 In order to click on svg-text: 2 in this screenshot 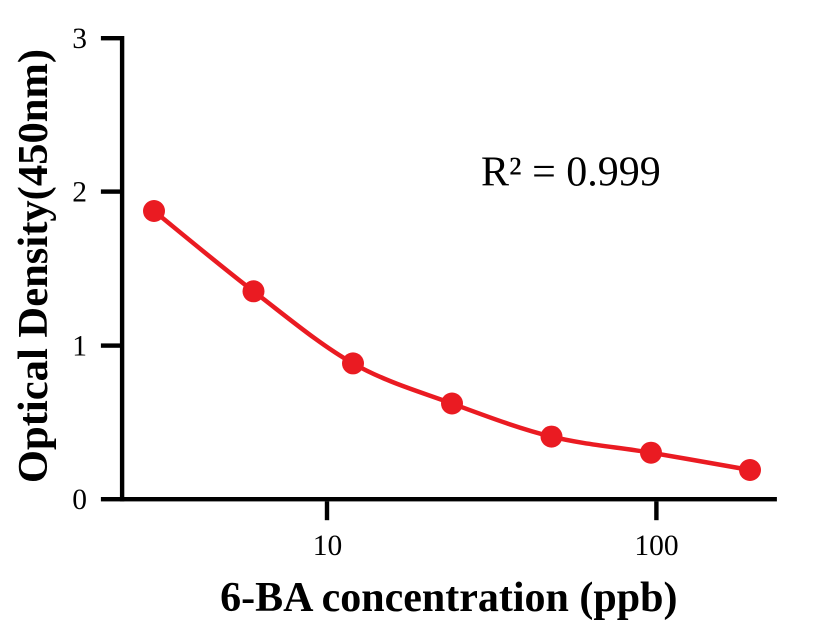, I will do `click(79, 192)`.